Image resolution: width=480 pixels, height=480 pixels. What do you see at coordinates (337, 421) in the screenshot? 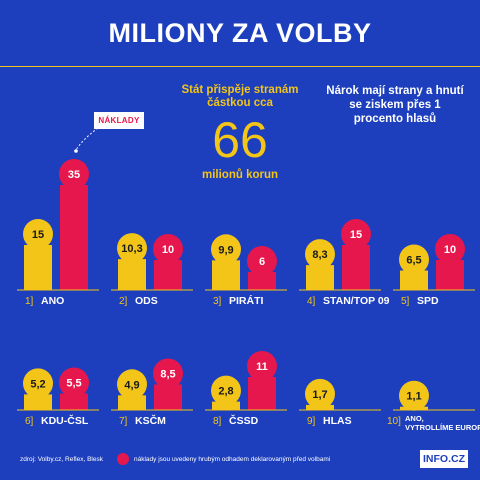
I see `party-9-name: HLAS` at bounding box center [337, 421].